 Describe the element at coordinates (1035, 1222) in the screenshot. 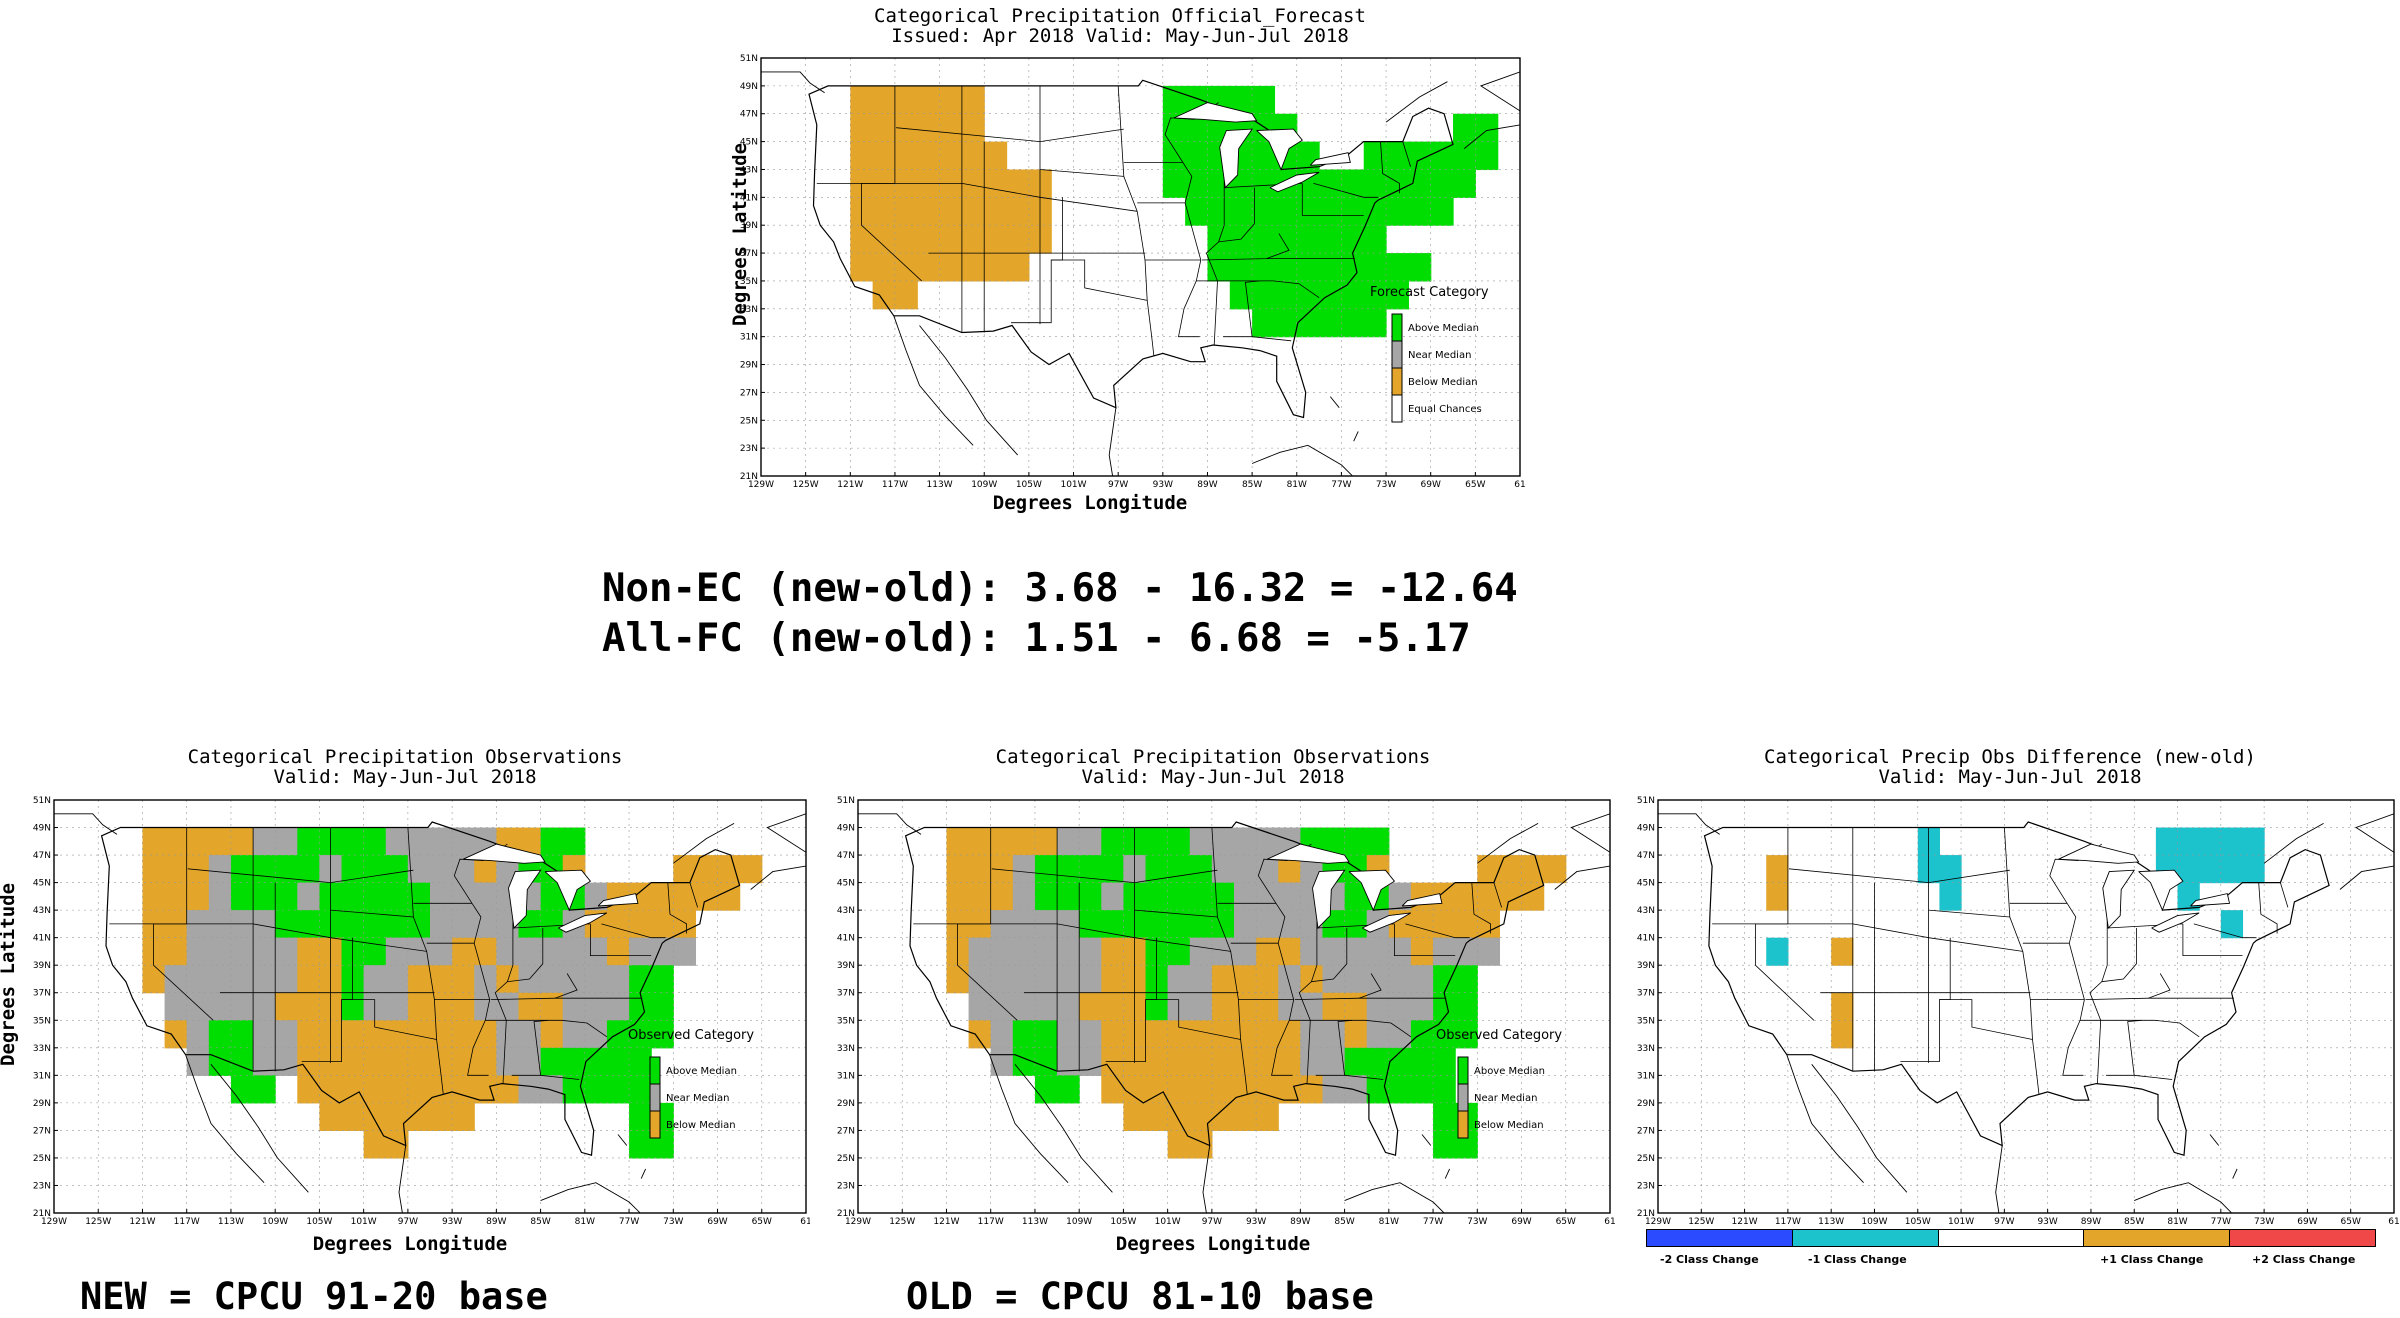

I see `lon-tick-label: 113W` at that location.